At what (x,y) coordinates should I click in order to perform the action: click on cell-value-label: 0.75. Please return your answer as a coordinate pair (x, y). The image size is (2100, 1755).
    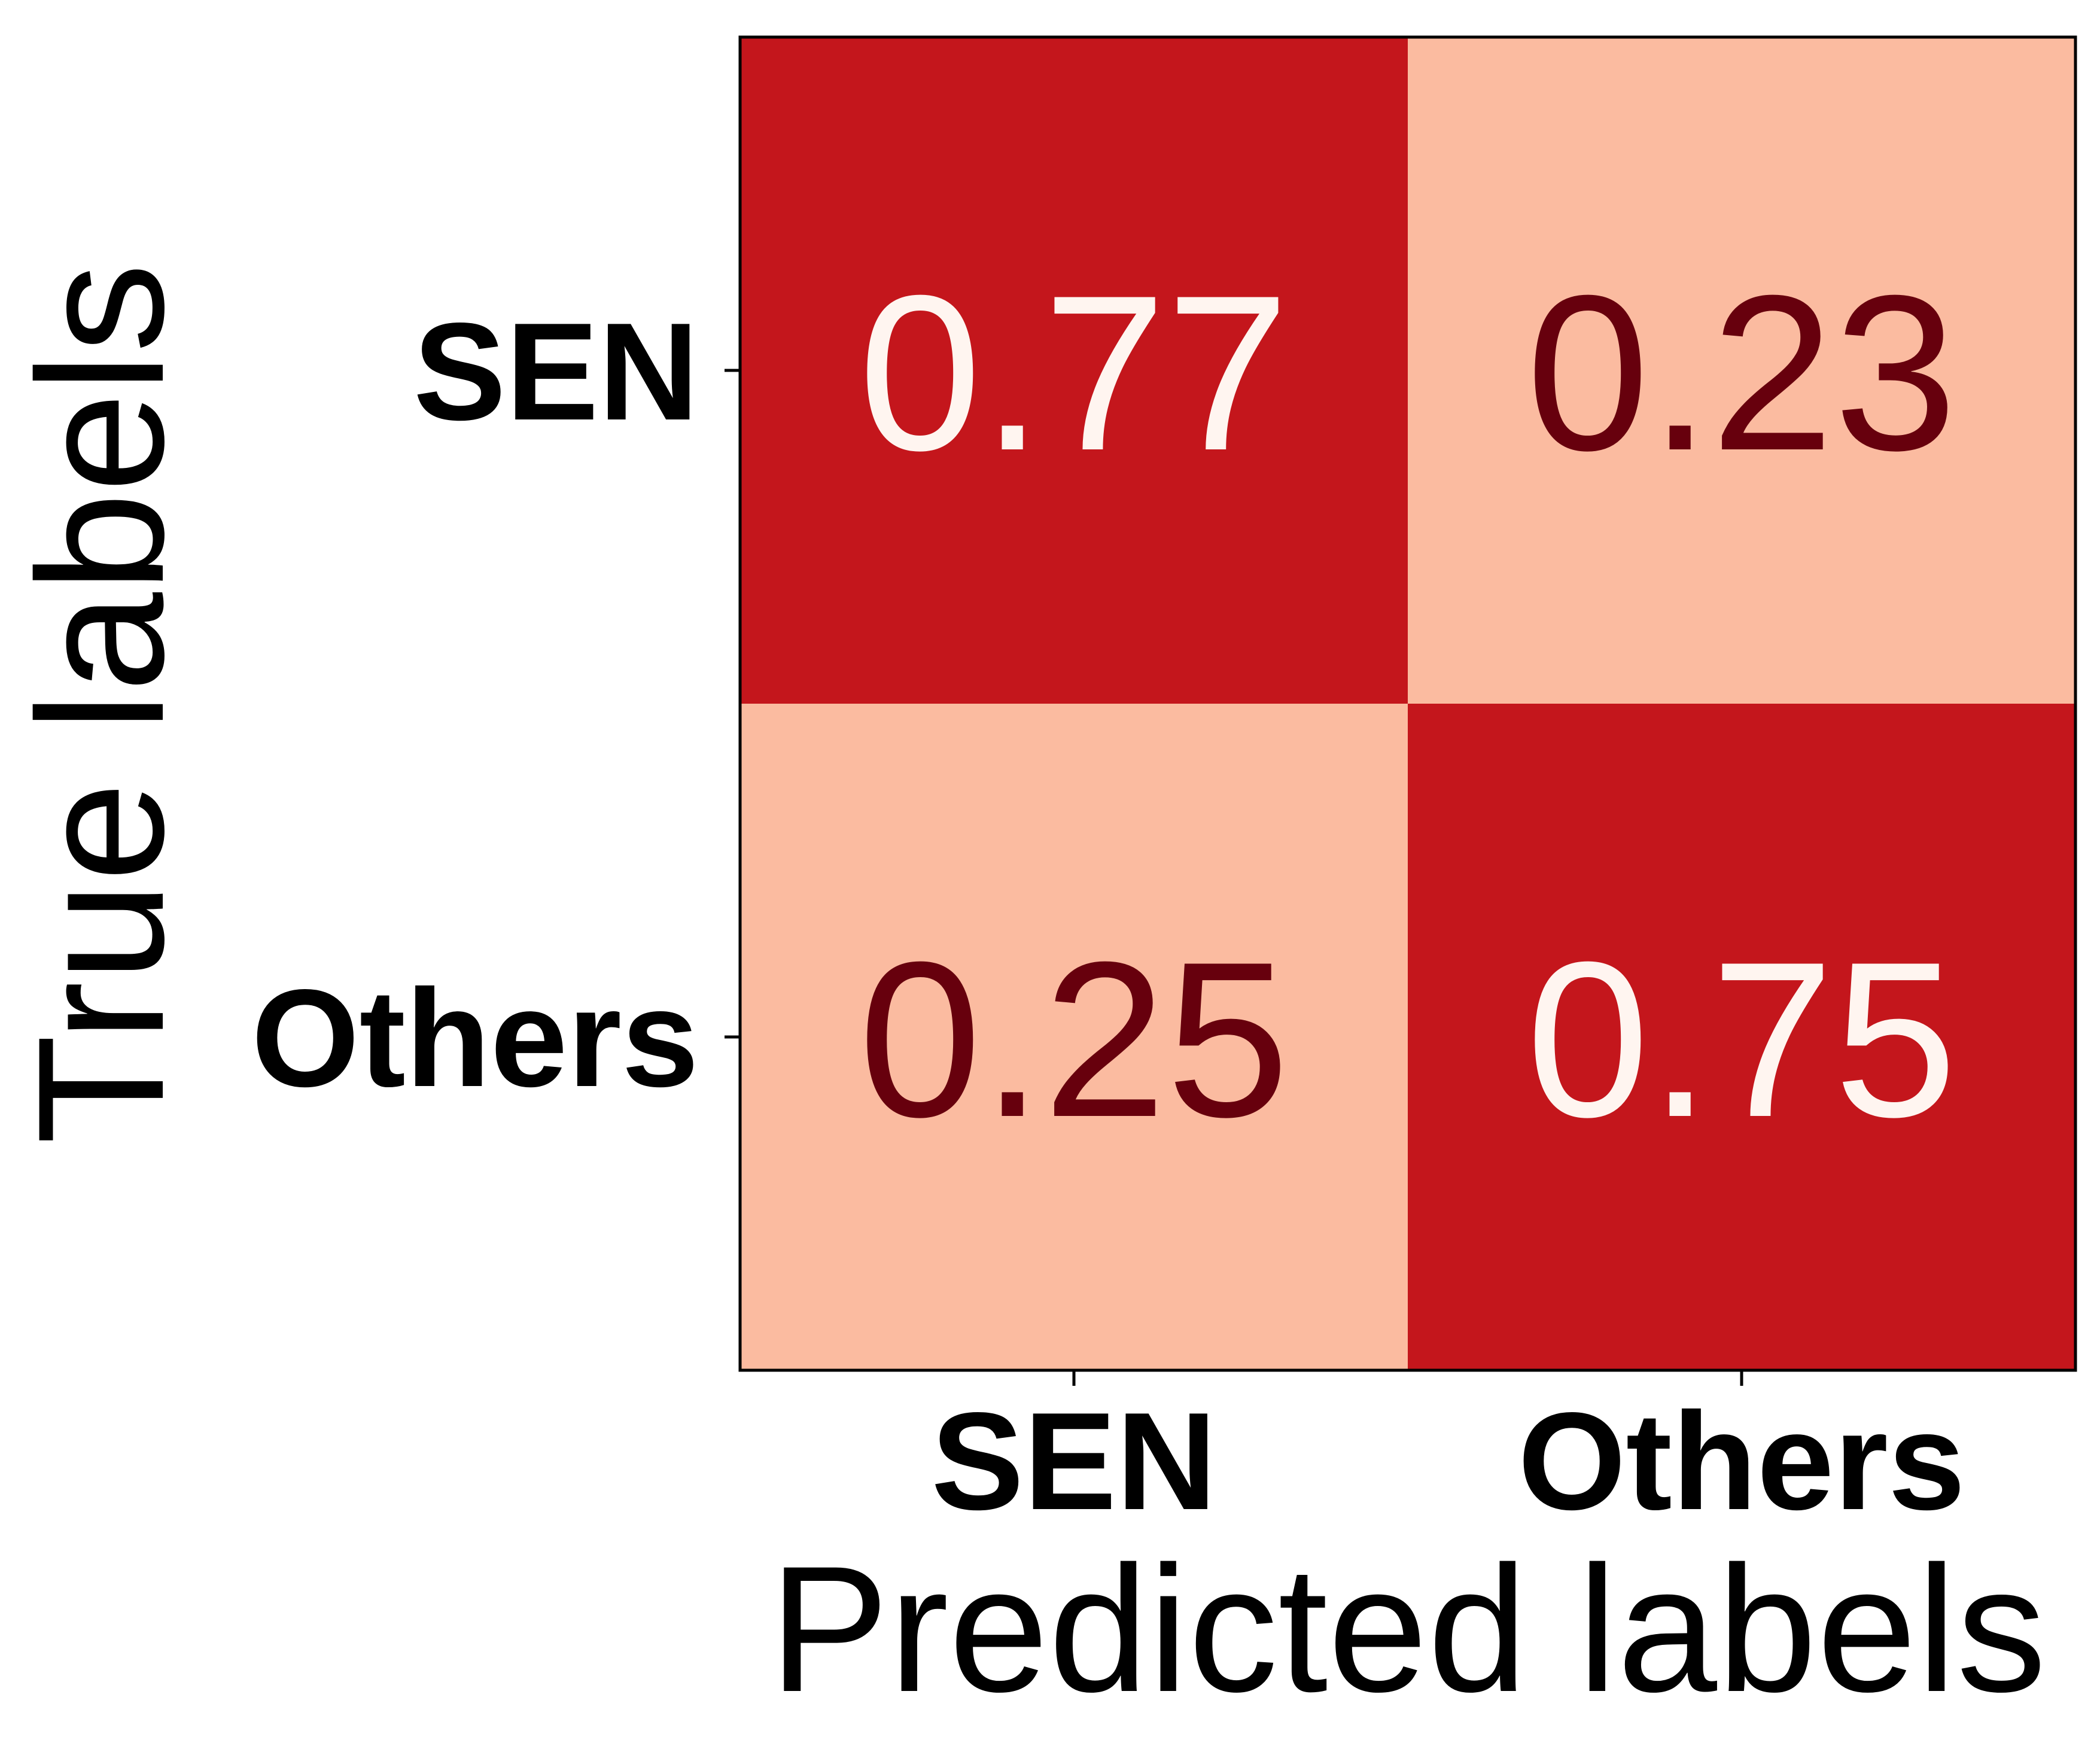
    Looking at the image, I should click on (1742, 1039).